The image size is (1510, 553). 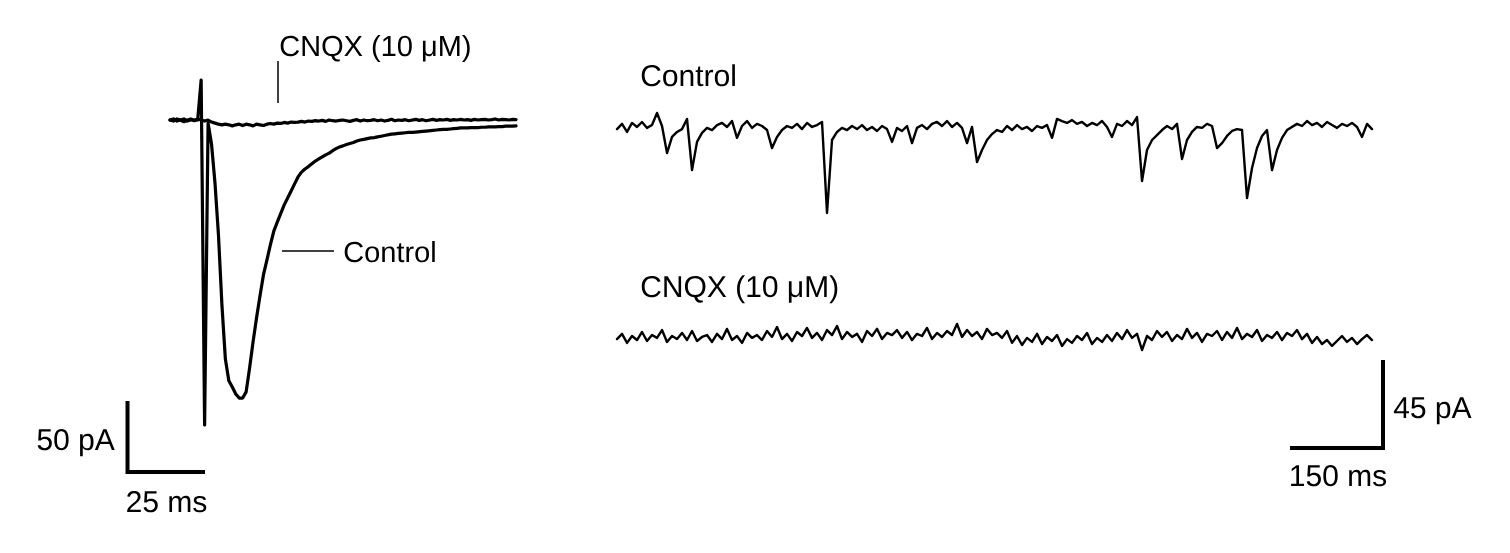 What do you see at coordinates (1339, 476) in the screenshot?
I see `text: 150 ms` at bounding box center [1339, 476].